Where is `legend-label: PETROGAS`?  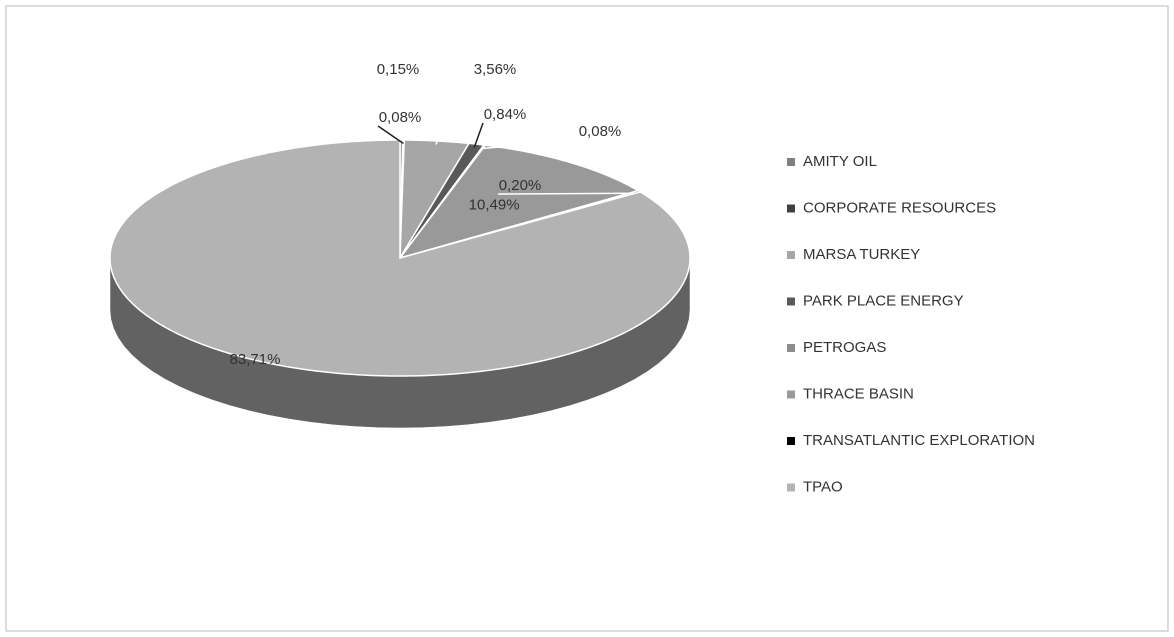
legend-label: PETROGAS is located at coordinates (844, 347).